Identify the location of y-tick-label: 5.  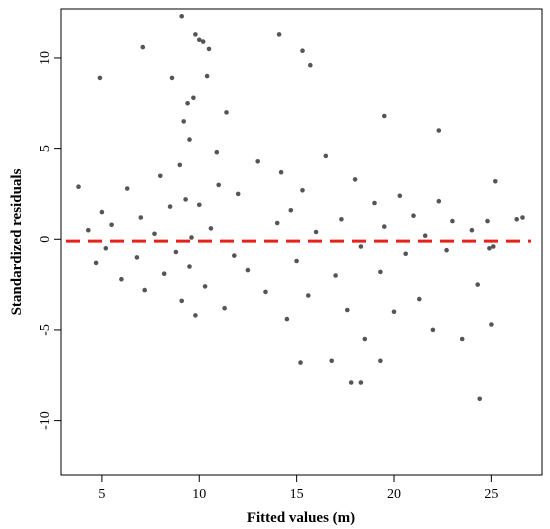
(45, 148).